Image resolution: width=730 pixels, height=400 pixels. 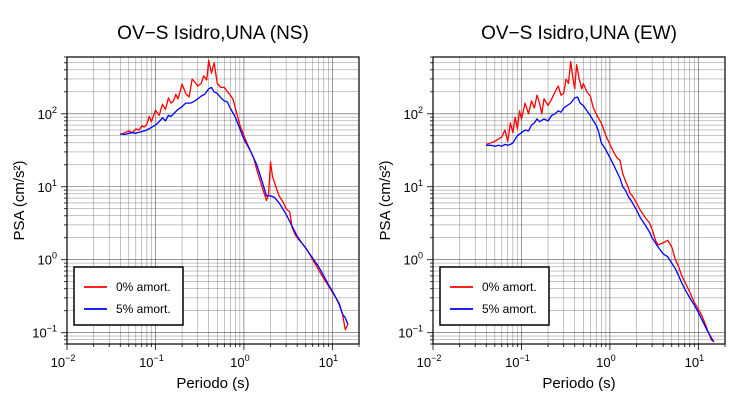 What do you see at coordinates (579, 33) in the screenshot?
I see `chart-title: OV−S Isidro,UNA (EW)` at bounding box center [579, 33].